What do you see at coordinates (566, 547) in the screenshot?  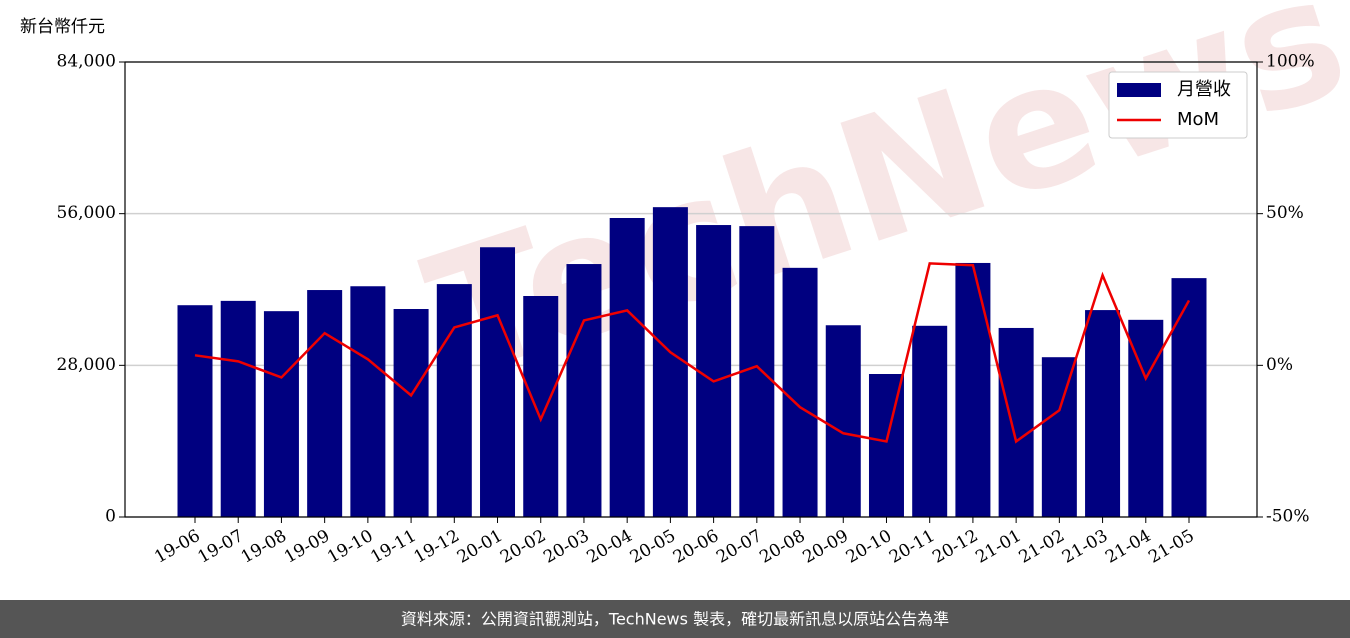 I see `x-tick-label: 20-03` at bounding box center [566, 547].